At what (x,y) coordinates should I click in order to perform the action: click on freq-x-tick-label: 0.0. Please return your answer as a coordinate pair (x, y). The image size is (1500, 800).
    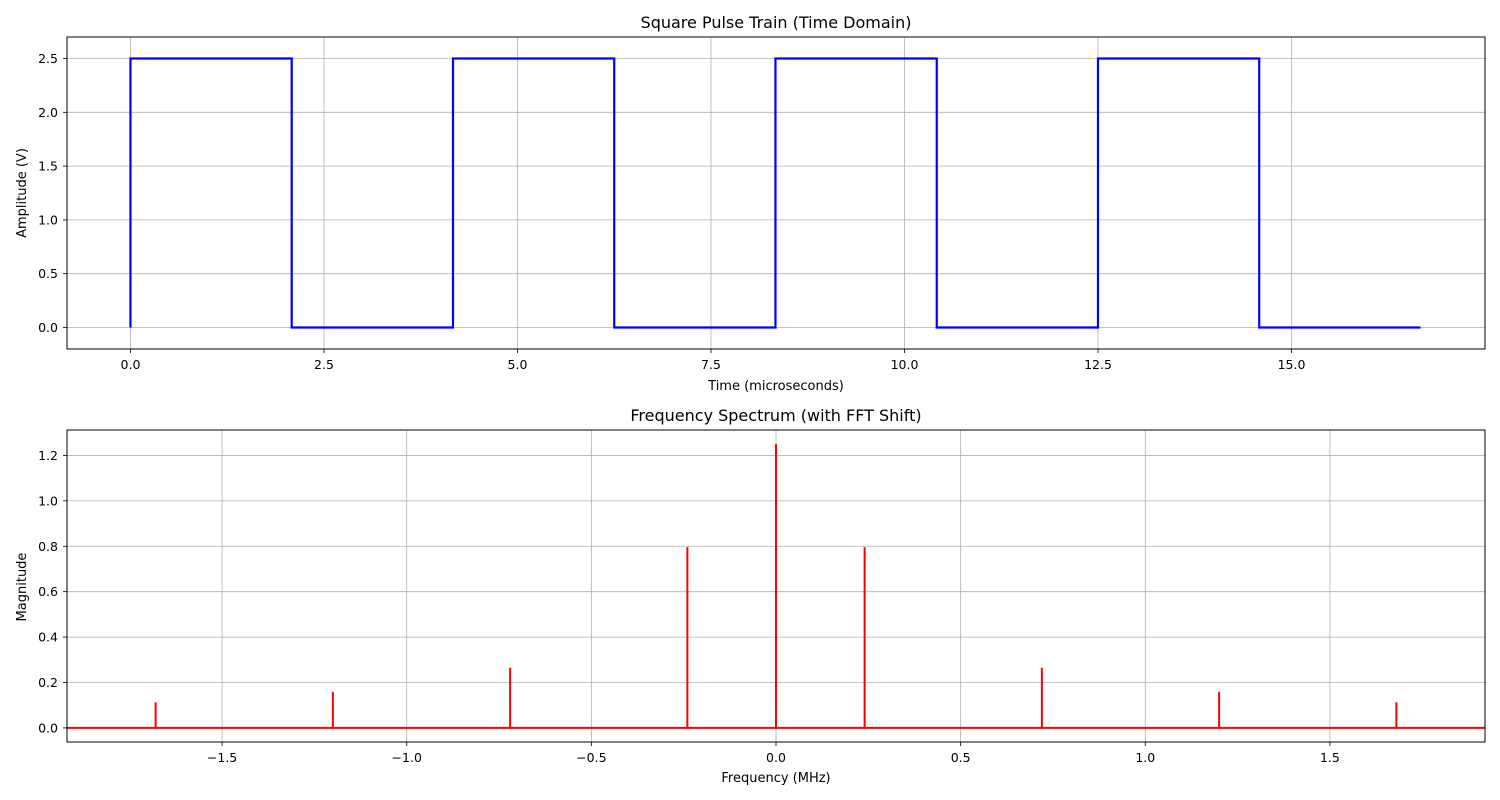
    Looking at the image, I should click on (776, 757).